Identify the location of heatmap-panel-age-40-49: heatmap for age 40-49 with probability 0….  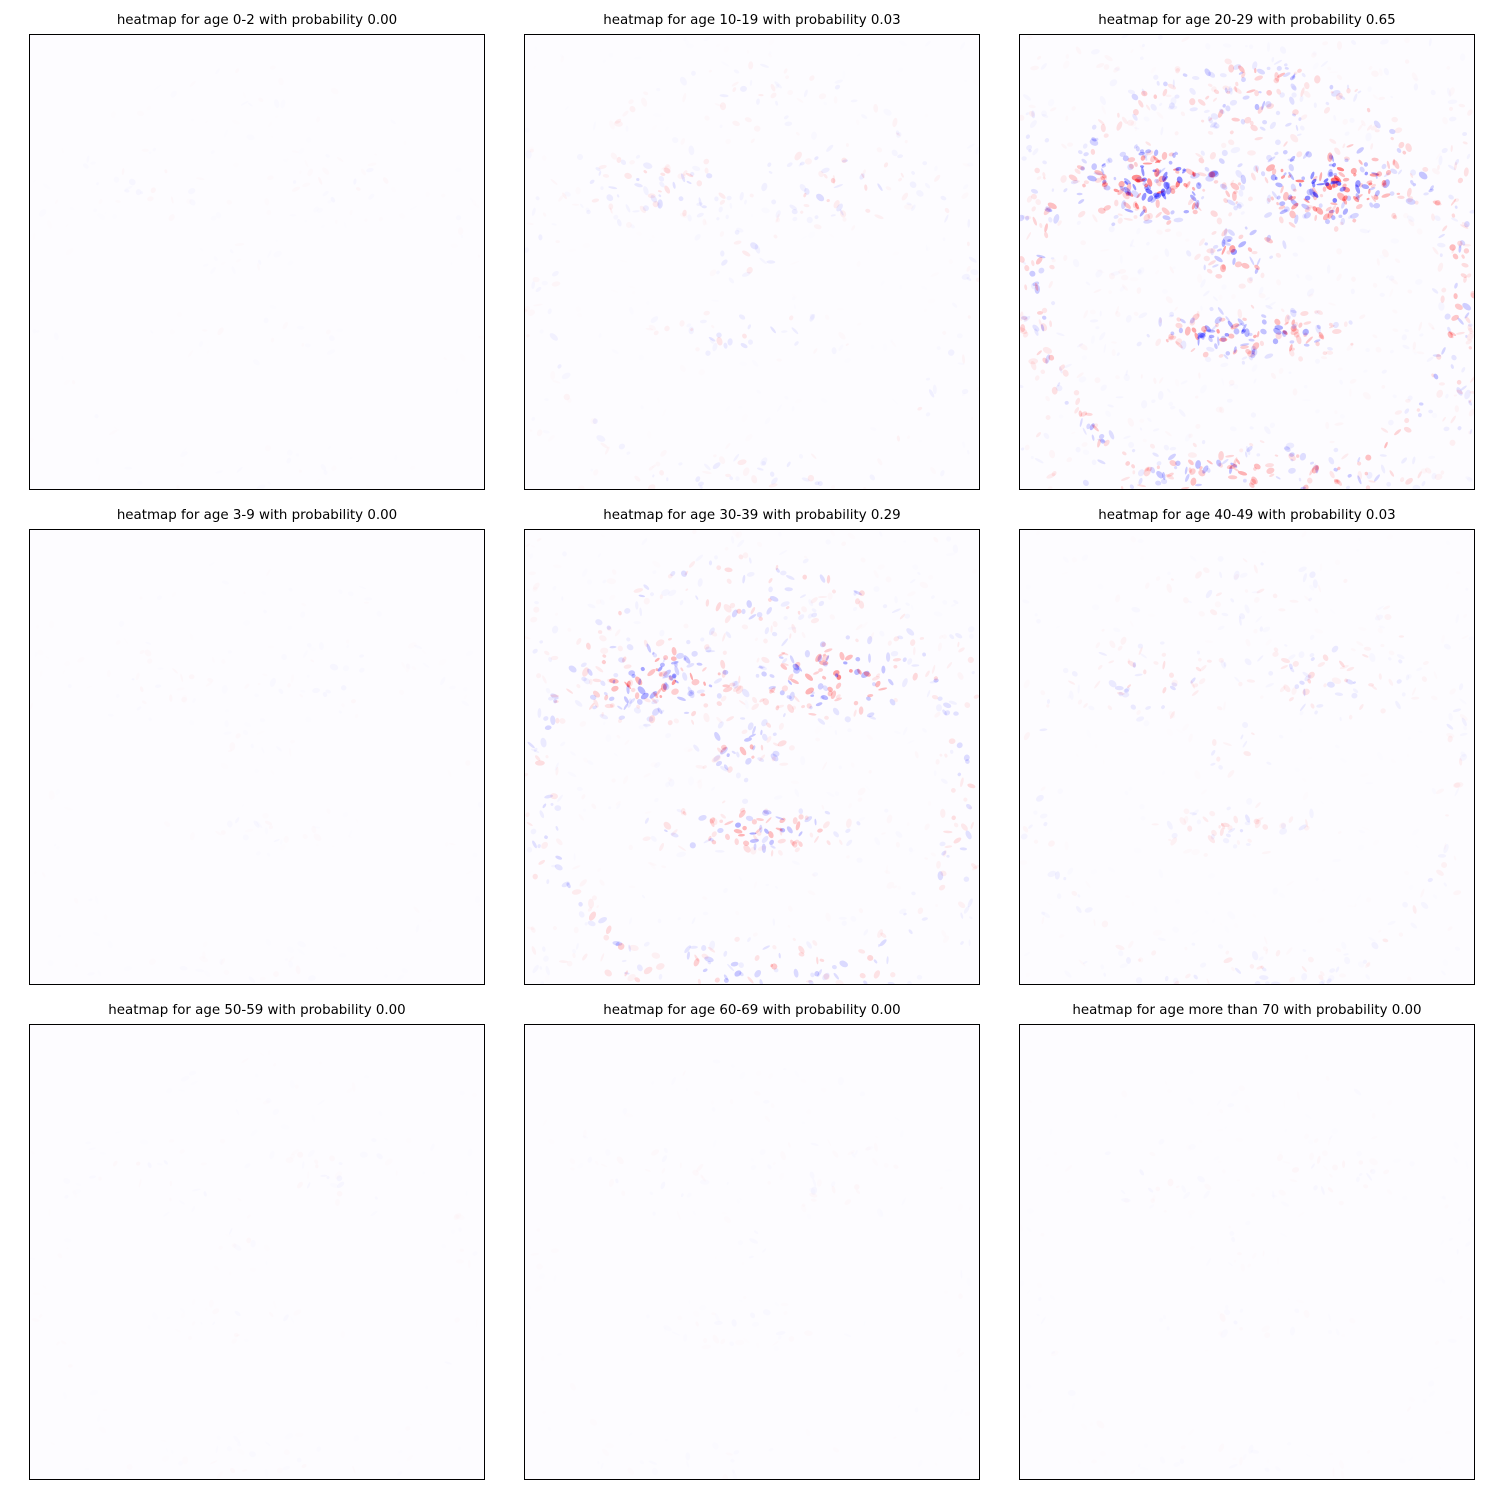
(1247, 745).